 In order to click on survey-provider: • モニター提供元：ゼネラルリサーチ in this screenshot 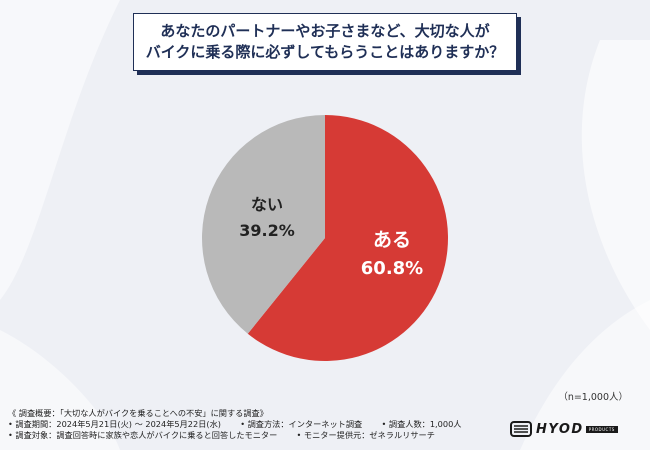, I will do `click(365, 435)`.